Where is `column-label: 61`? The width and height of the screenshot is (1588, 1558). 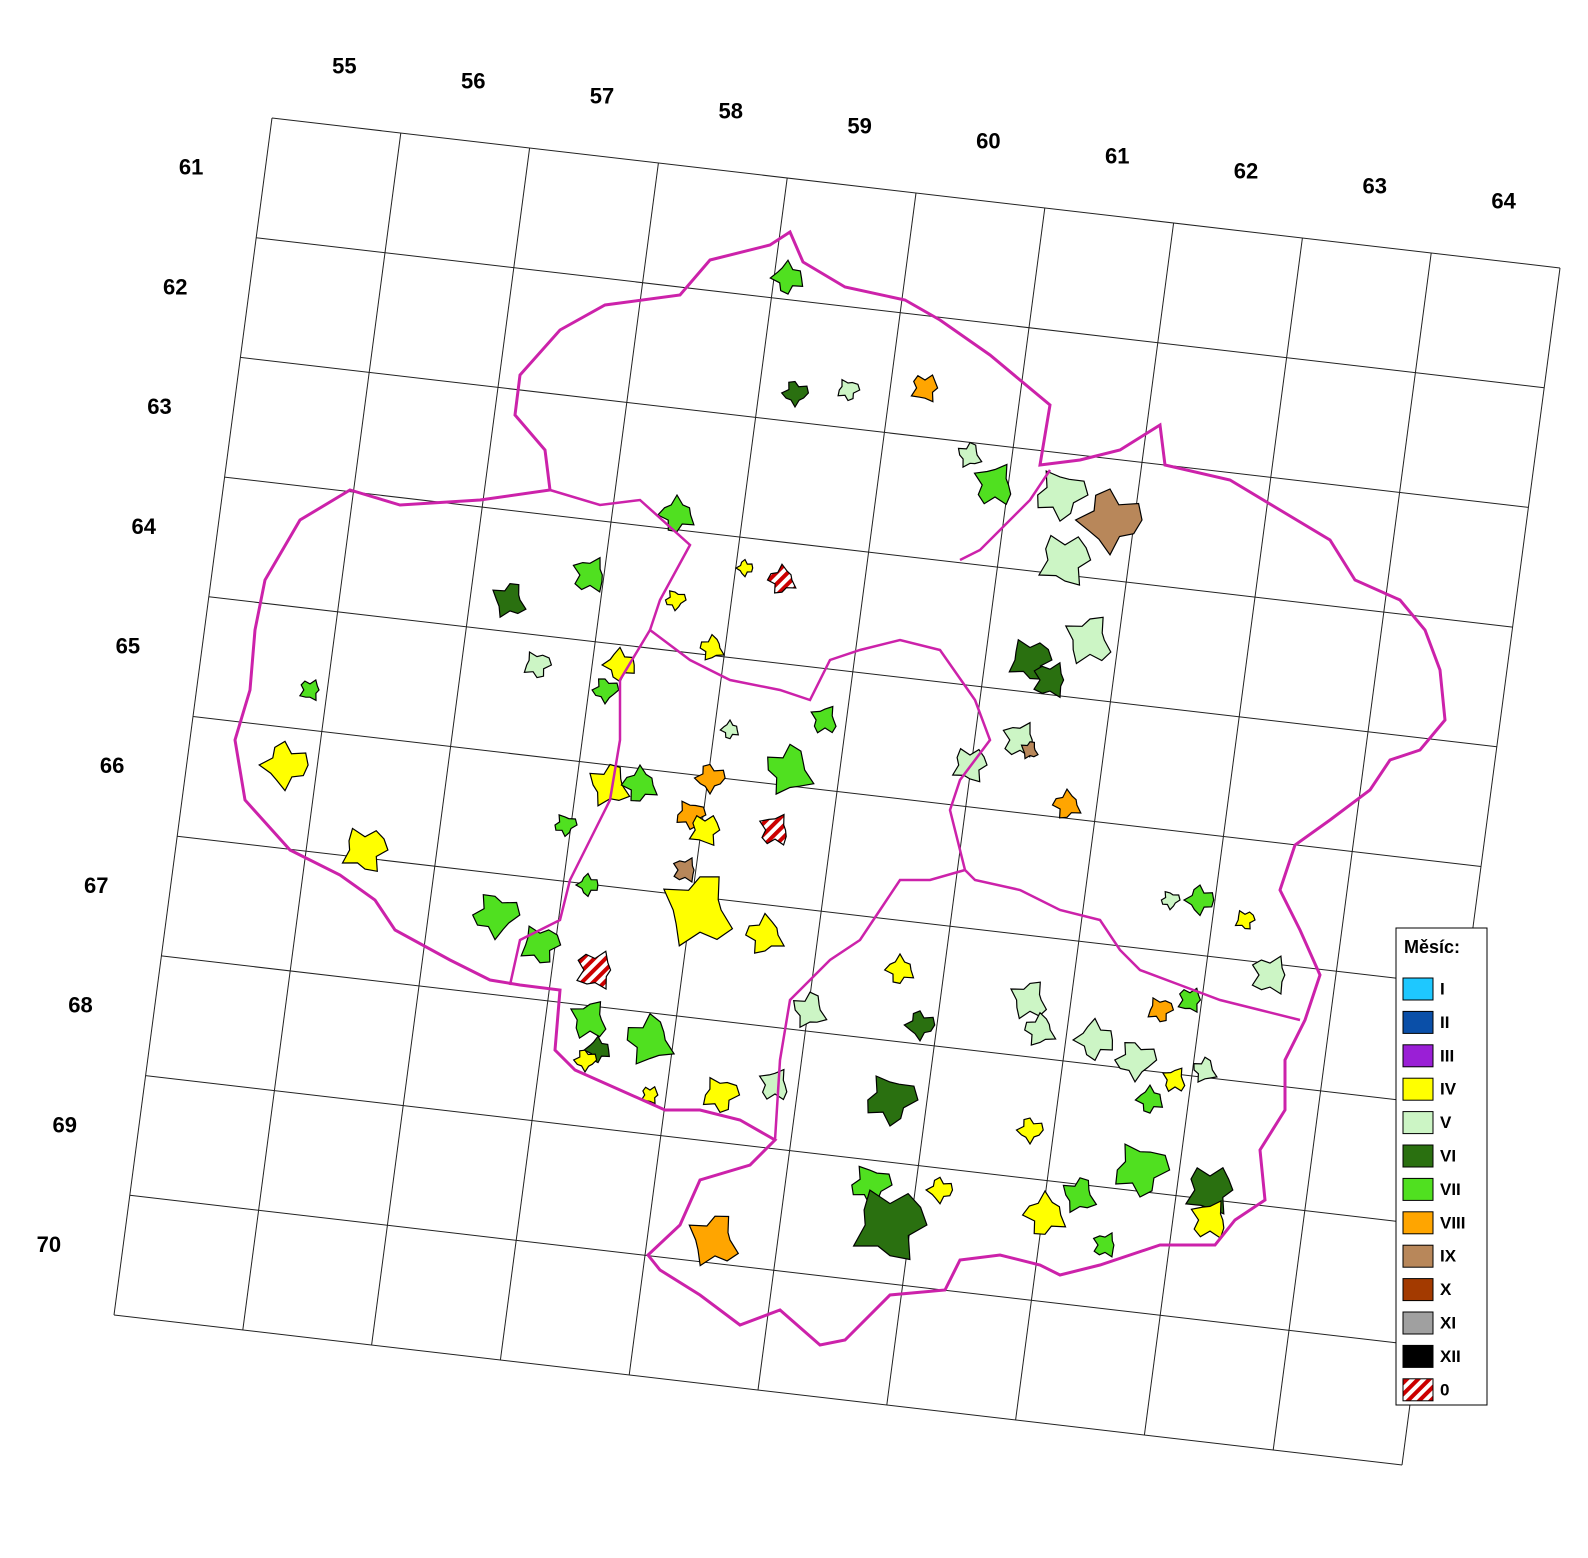 column-label: 61 is located at coordinates (1117, 155).